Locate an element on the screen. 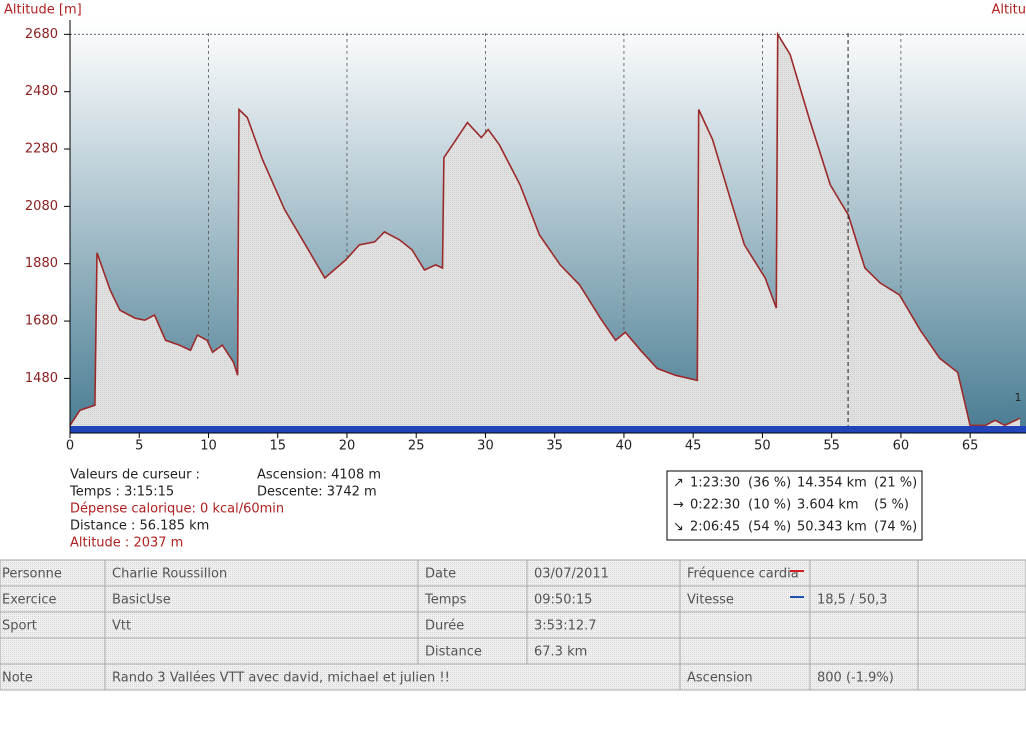  summary-cell: 50.343 km is located at coordinates (832, 527).